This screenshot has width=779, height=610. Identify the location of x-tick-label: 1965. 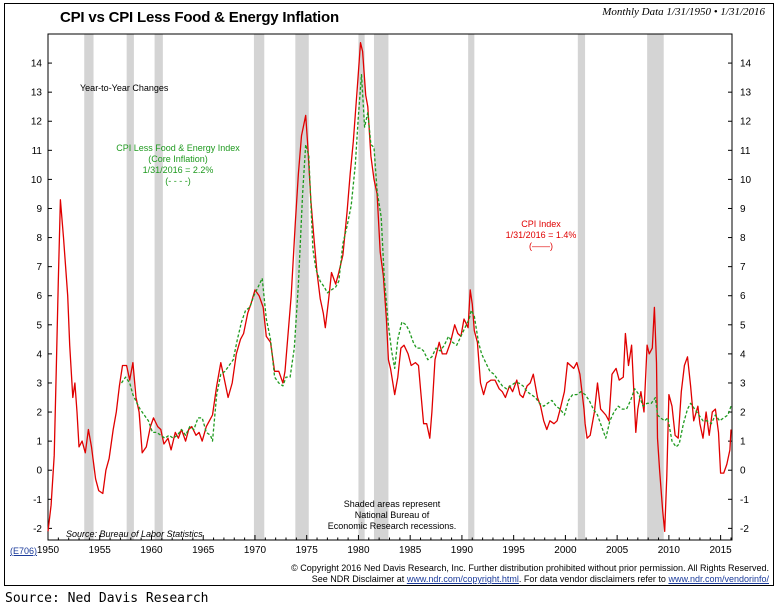
(203, 550).